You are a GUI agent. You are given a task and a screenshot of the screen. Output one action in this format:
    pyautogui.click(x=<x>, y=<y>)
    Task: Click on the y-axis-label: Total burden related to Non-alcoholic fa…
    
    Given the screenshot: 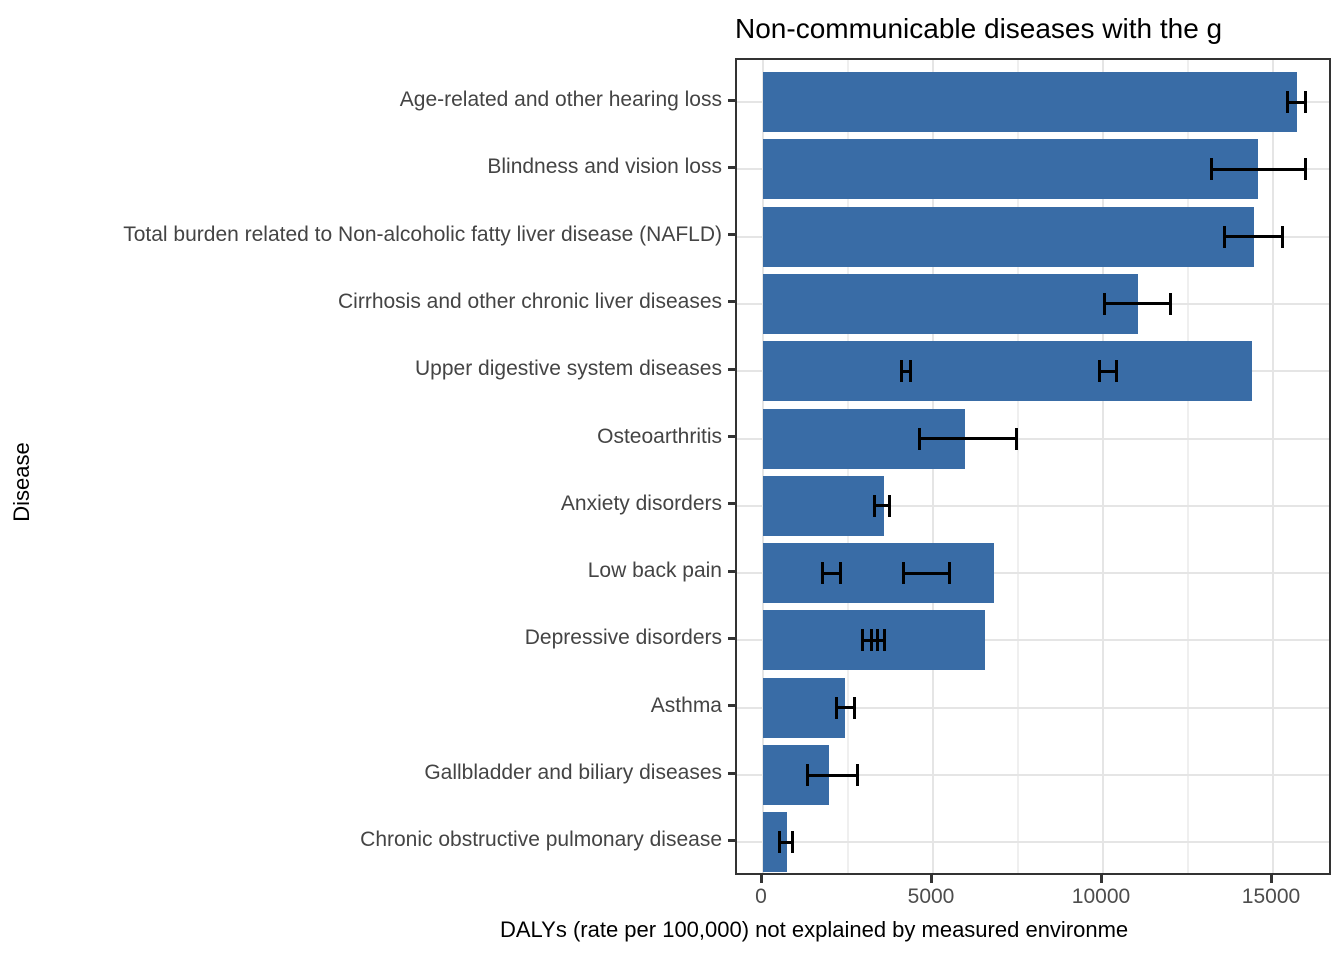 What is the action you would take?
    pyautogui.click(x=422, y=234)
    